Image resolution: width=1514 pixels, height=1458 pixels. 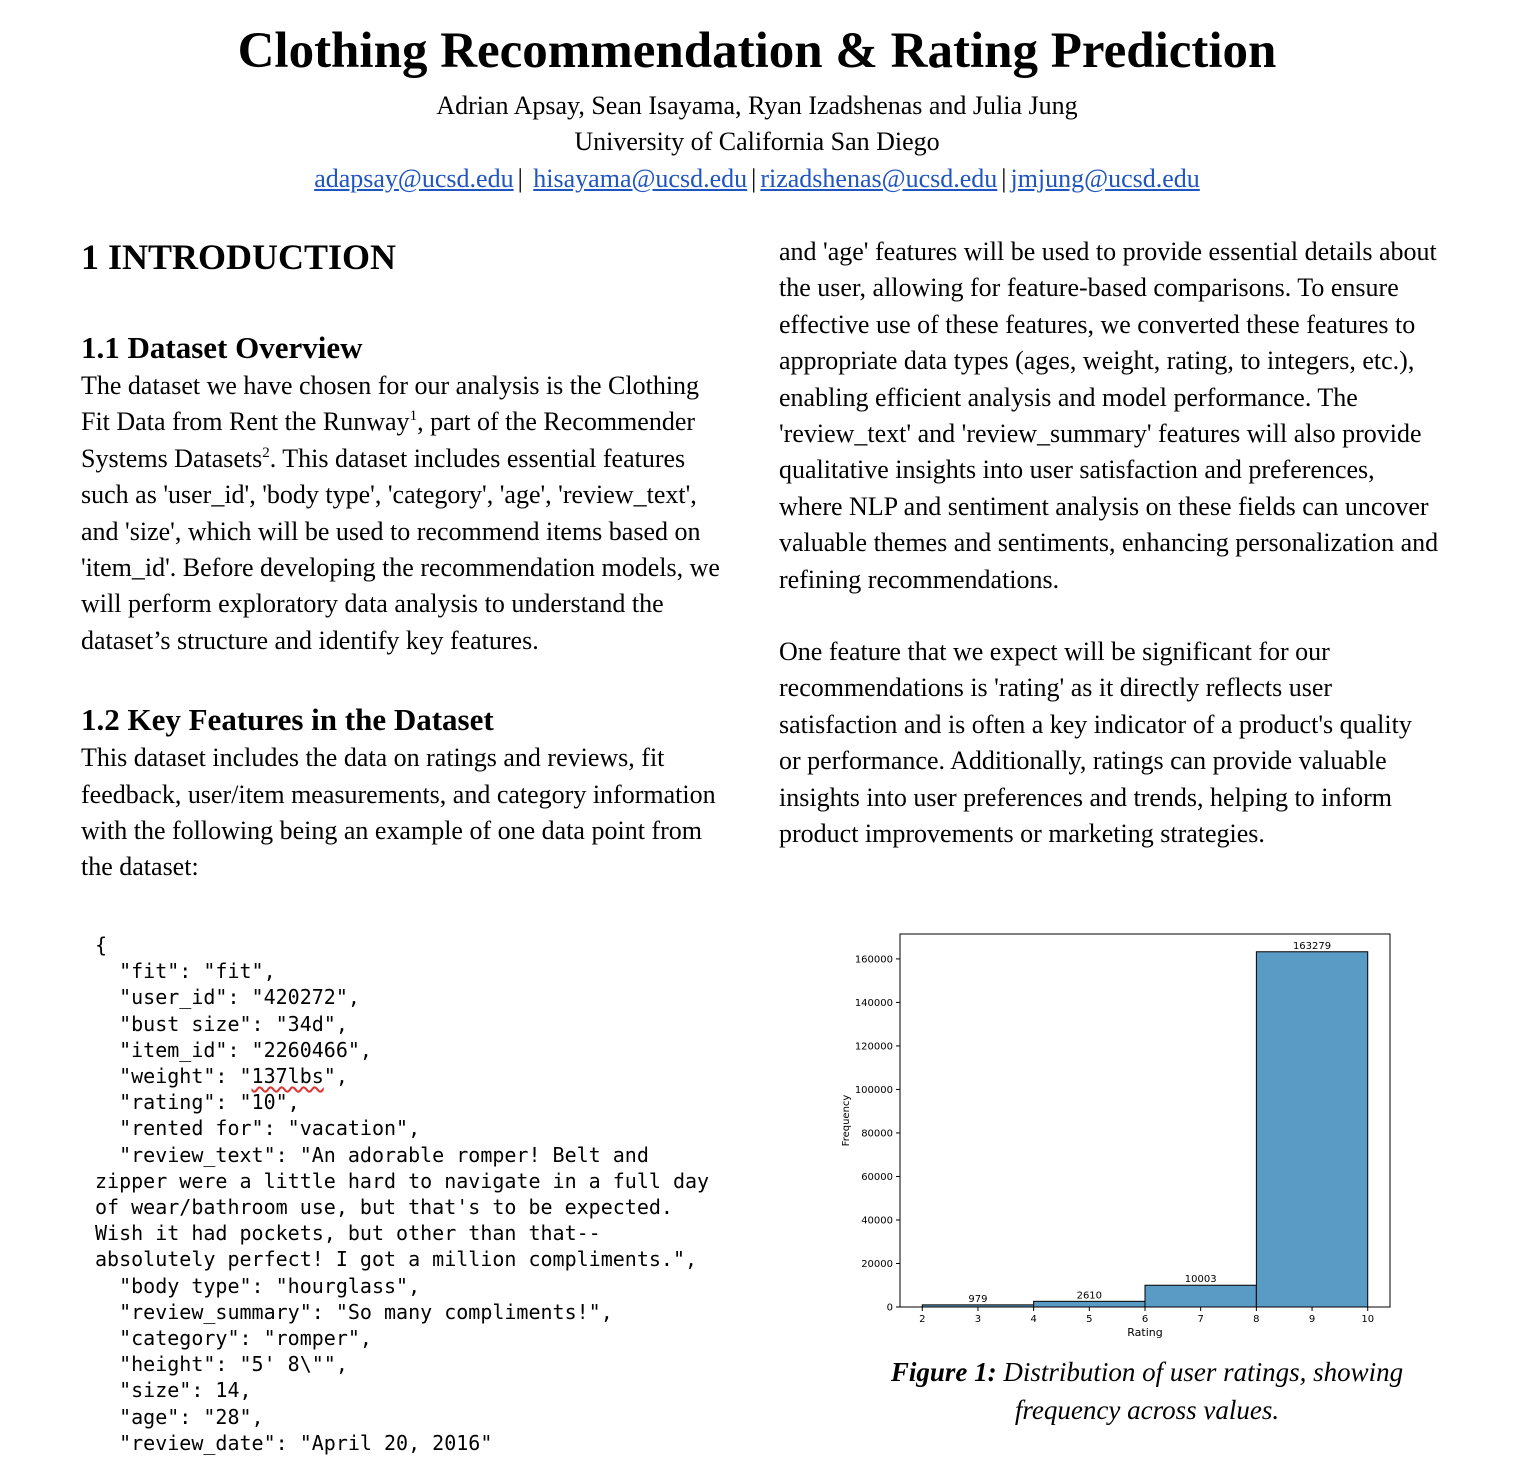 I want to click on y-axis-label: Frequency, so click(x=846, y=1121).